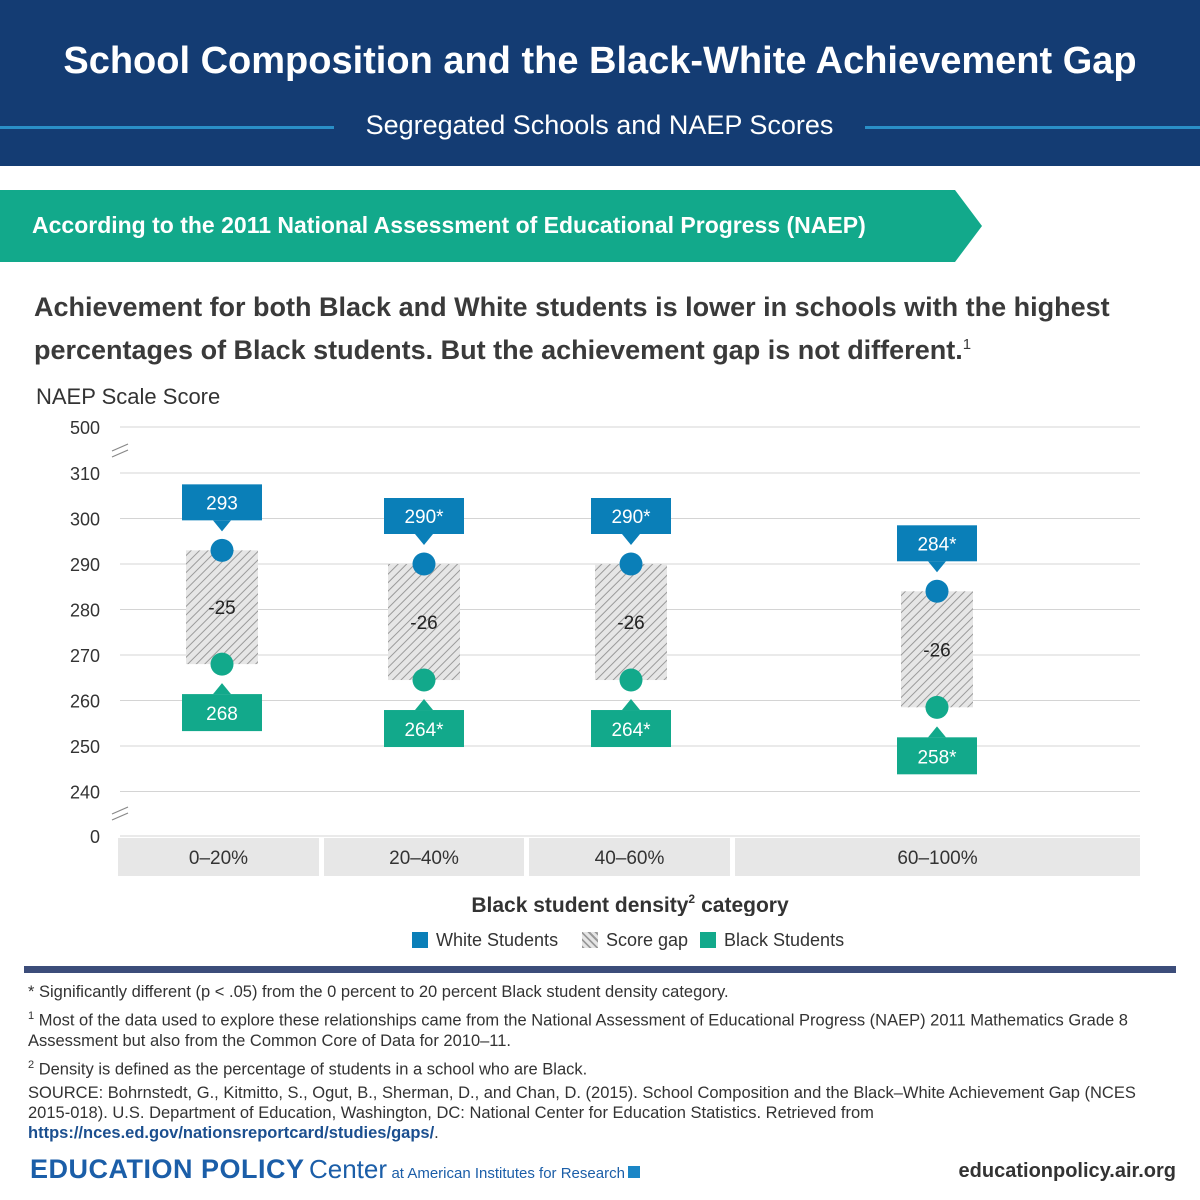 The image size is (1200, 1200). What do you see at coordinates (600, 940) in the screenshot?
I see `chart-legend: White Students Score gap Black Students` at bounding box center [600, 940].